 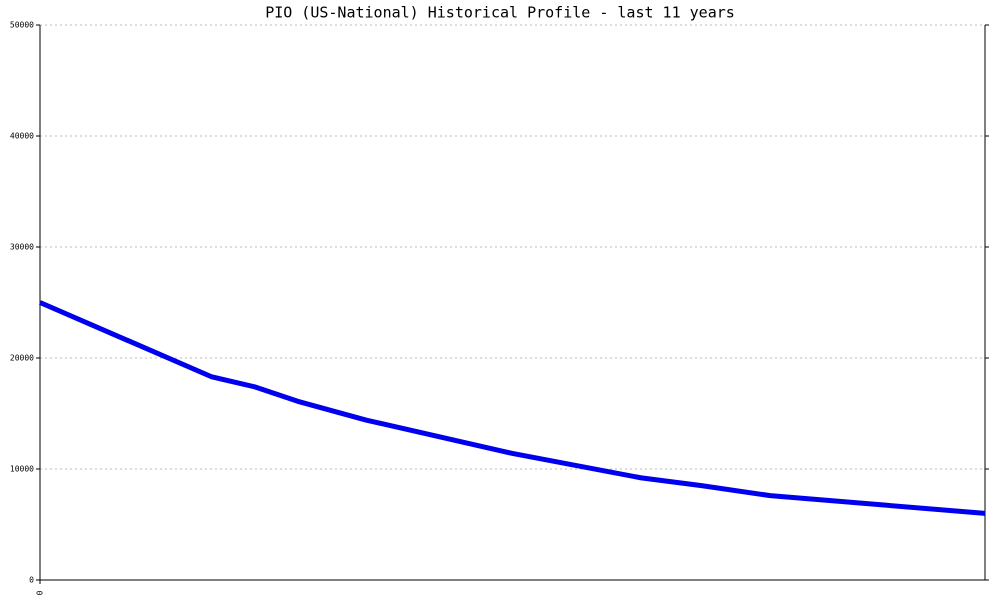 What do you see at coordinates (40, 592) in the screenshot?
I see `x-tick-label: 0` at bounding box center [40, 592].